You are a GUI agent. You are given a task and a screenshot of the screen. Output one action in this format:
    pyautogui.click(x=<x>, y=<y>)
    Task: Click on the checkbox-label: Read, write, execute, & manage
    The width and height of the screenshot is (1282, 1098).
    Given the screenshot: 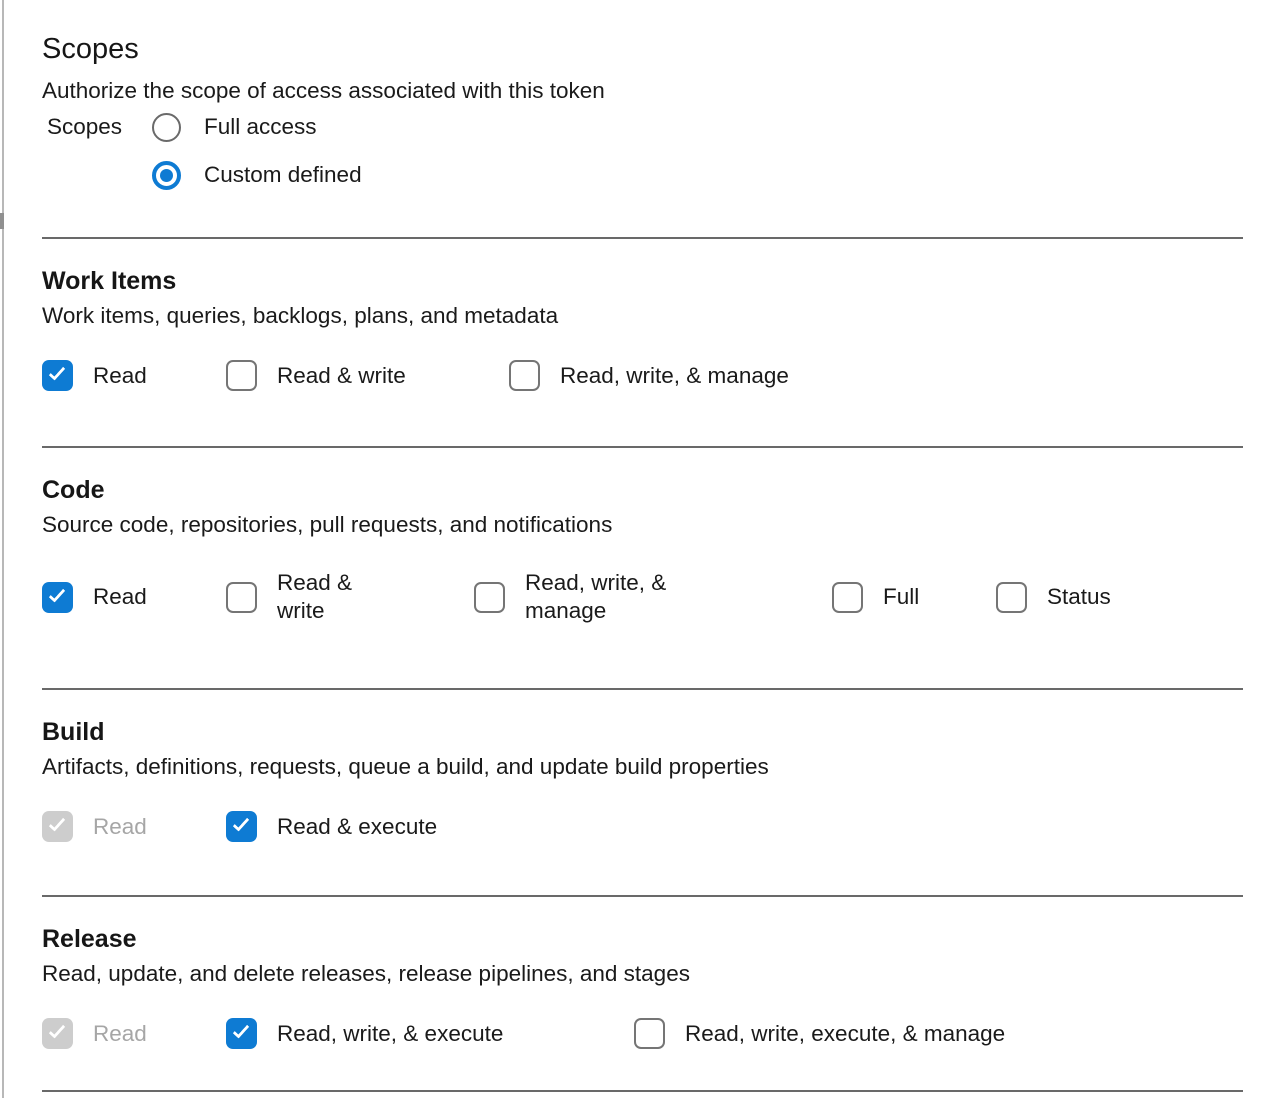 What is the action you would take?
    pyautogui.click(x=845, y=1033)
    